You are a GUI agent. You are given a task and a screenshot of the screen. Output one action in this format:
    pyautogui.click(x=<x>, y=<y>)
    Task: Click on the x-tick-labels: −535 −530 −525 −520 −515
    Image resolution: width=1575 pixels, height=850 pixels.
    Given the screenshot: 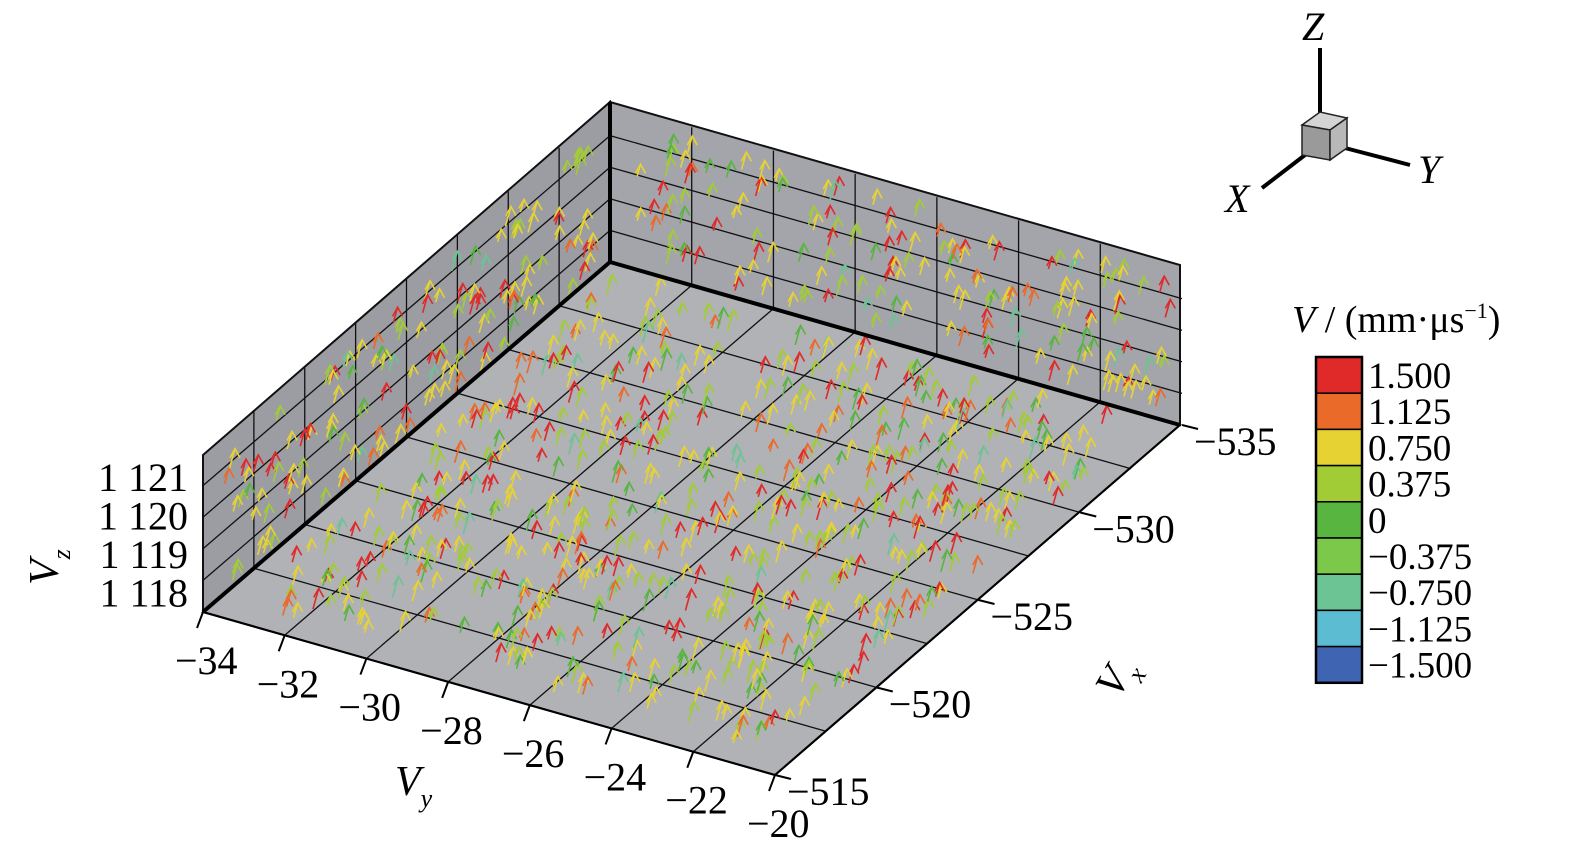 What is the action you would take?
    pyautogui.click(x=1025, y=616)
    